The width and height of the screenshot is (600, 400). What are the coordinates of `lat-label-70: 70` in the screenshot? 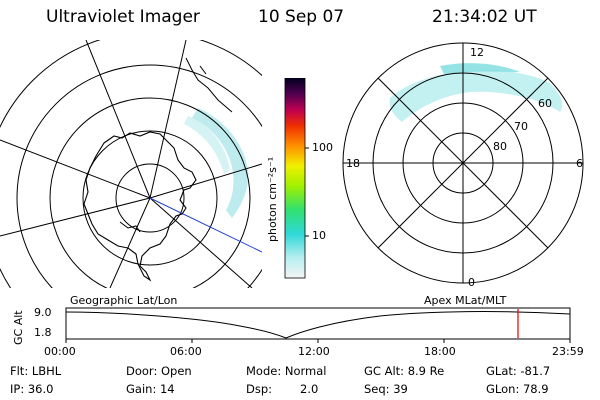 It's located at (521, 126).